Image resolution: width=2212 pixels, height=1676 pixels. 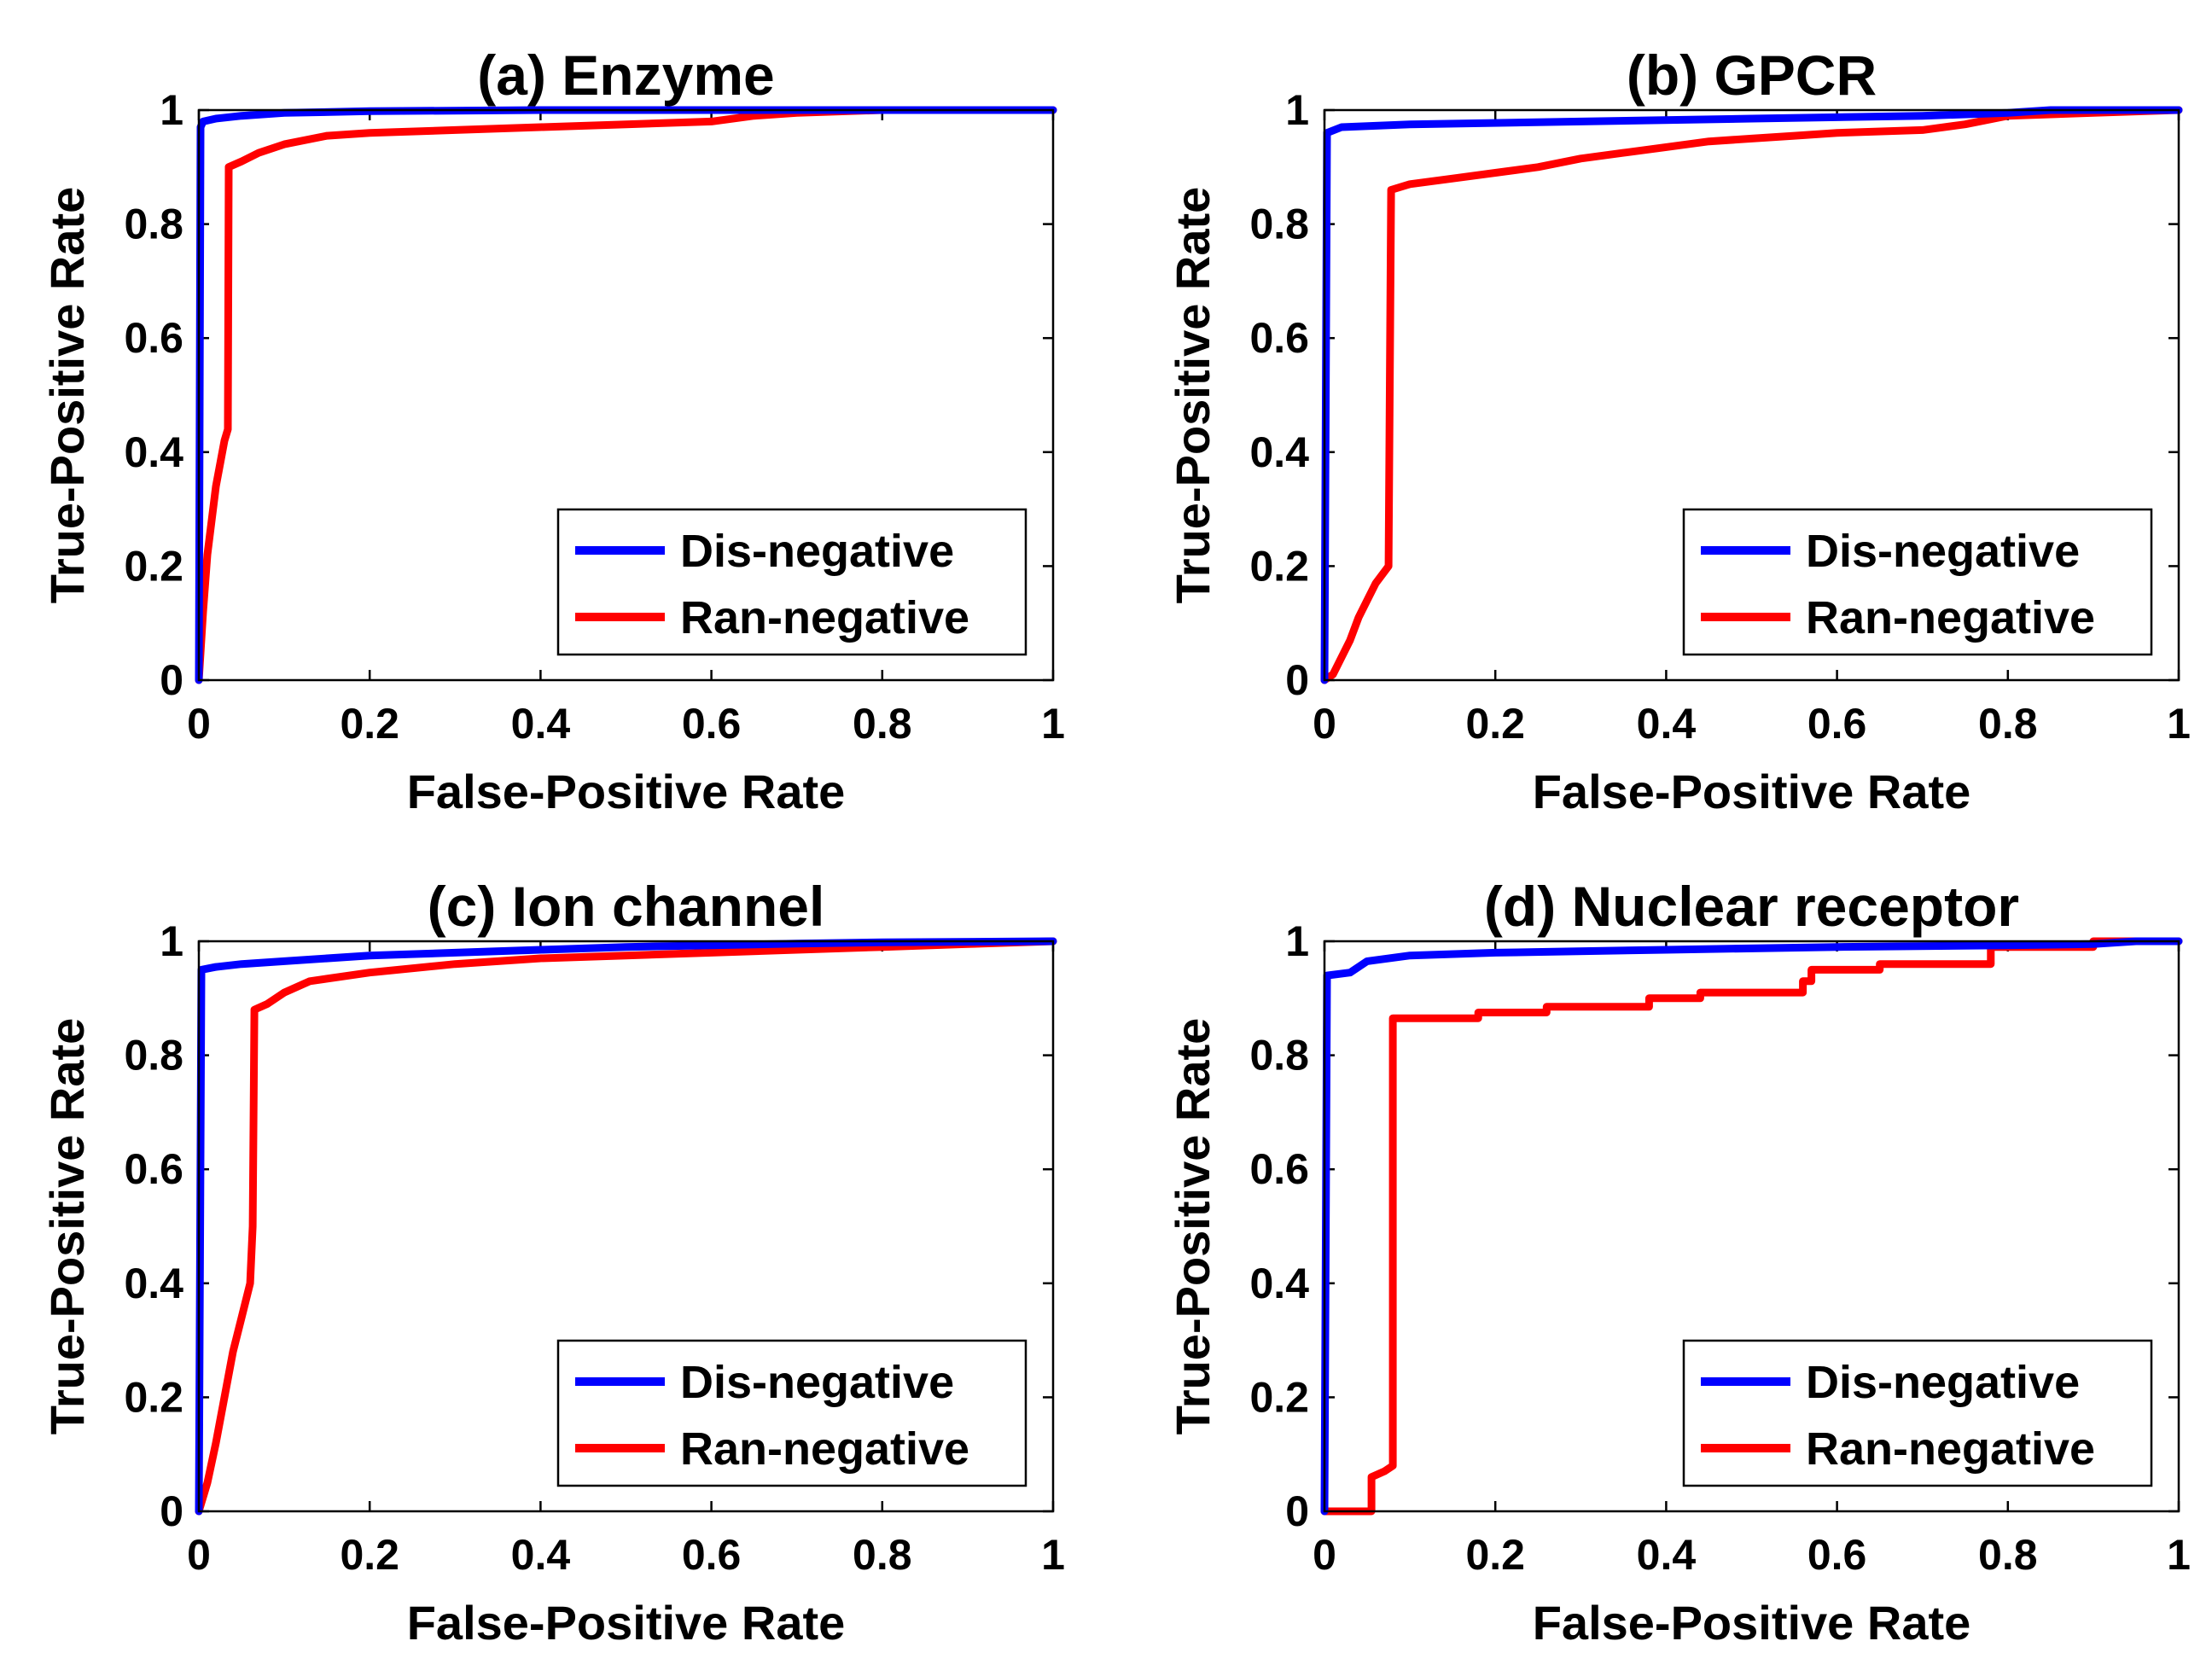 I want to click on panel-title: (d) Nuclear receptor, so click(x=1751, y=907).